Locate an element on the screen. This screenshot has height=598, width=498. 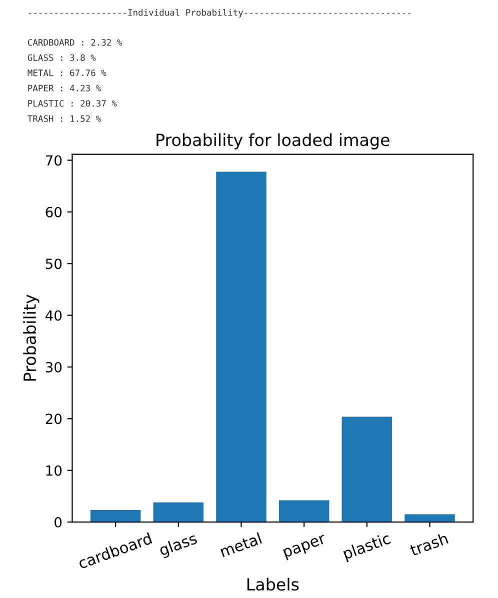
y-tick-label: 70 is located at coordinates (54, 160).